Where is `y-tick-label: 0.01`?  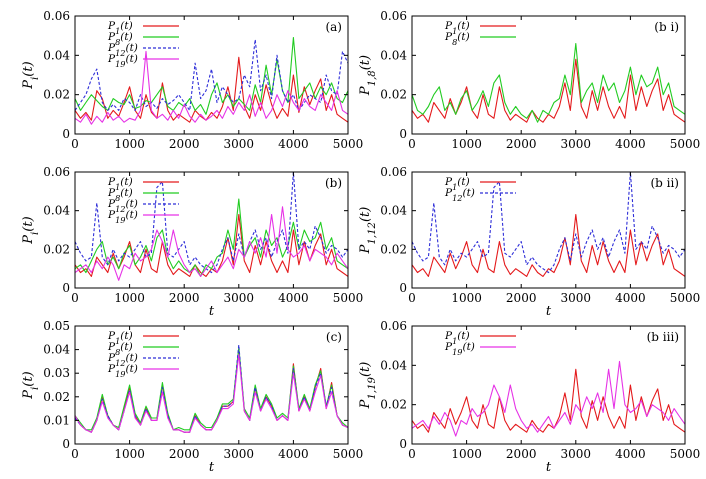 y-tick-label: 0.01 is located at coordinates (56, 420).